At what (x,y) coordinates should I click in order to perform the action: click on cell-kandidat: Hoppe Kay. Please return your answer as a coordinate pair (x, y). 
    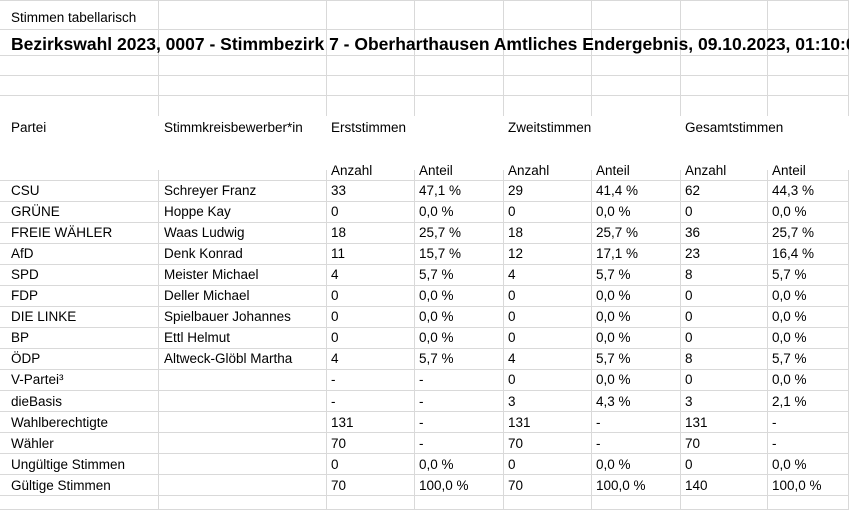
    Looking at the image, I should click on (197, 212).